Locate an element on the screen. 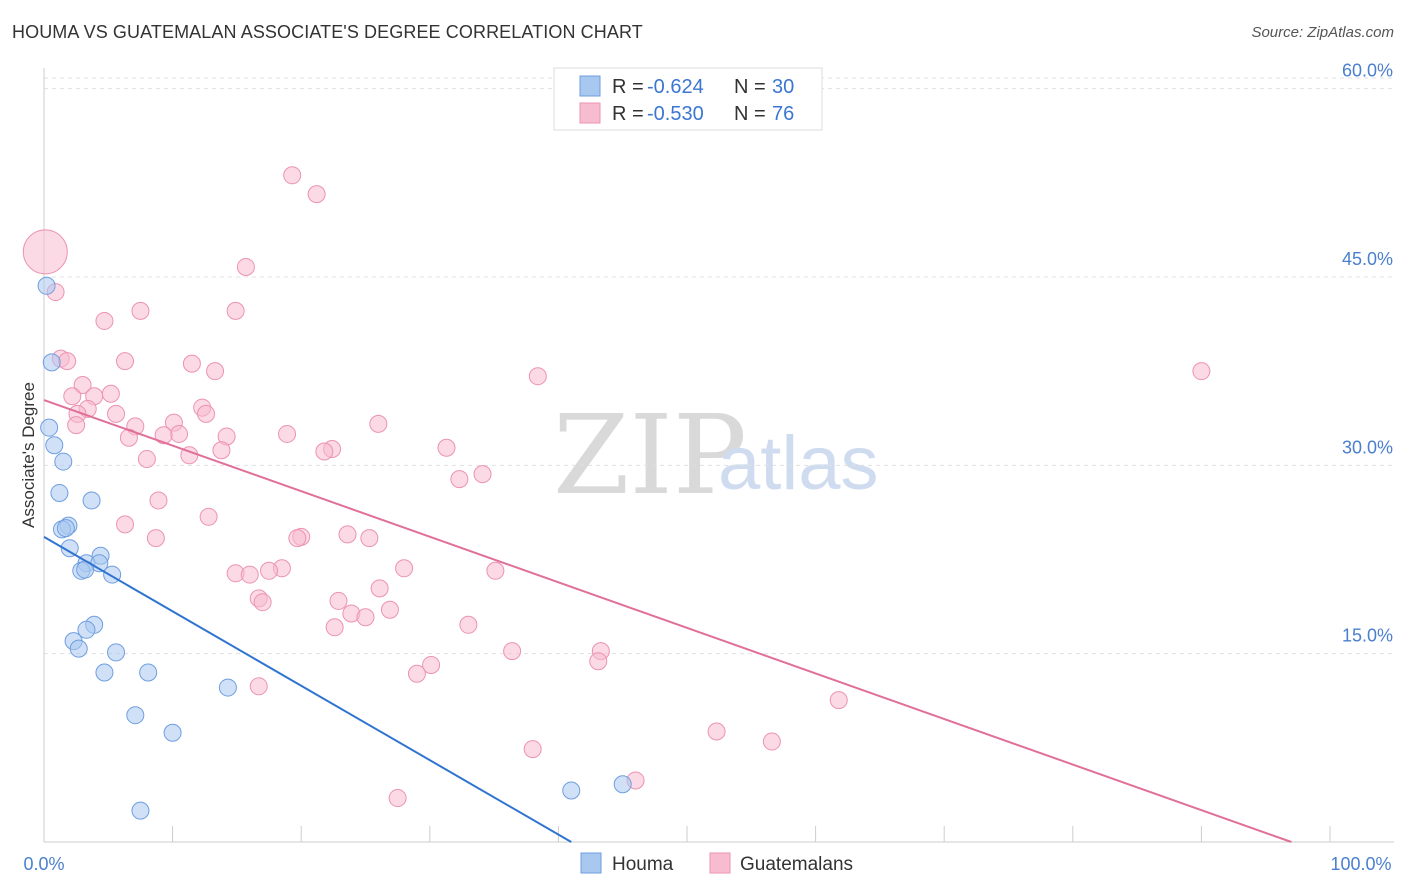  y-tick-labels: 15.0% 30.0% 45.0% 60.0% is located at coordinates (1367, 353).